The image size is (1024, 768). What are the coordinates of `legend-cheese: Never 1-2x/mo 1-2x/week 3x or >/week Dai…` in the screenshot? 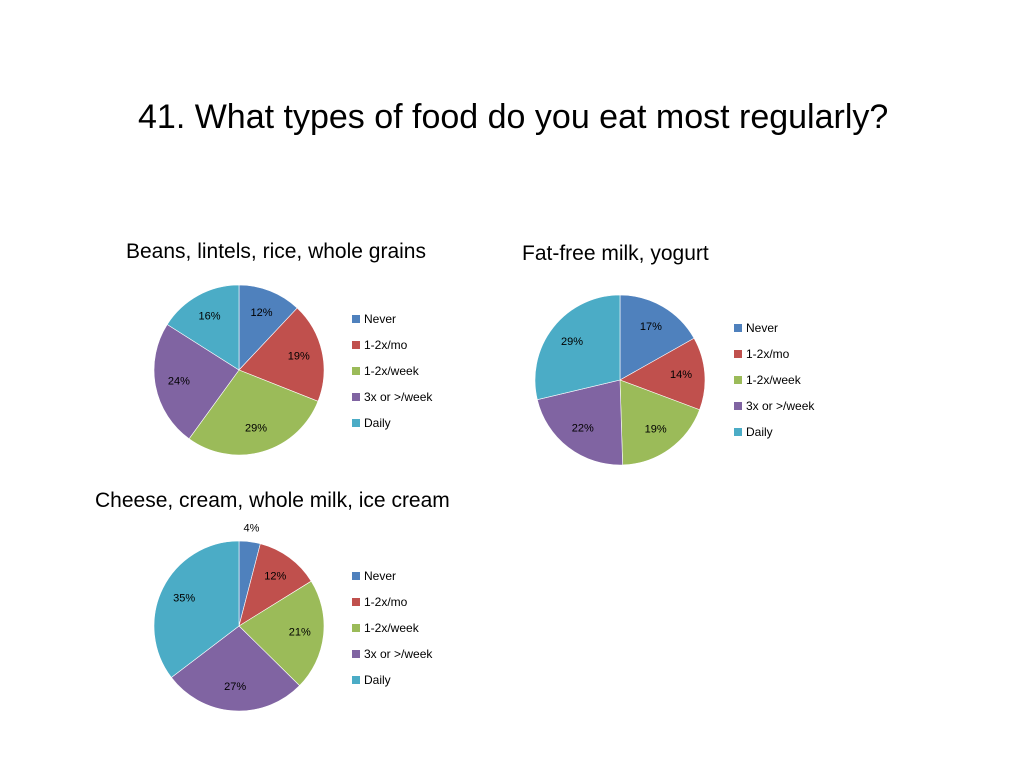 It's located at (392, 634).